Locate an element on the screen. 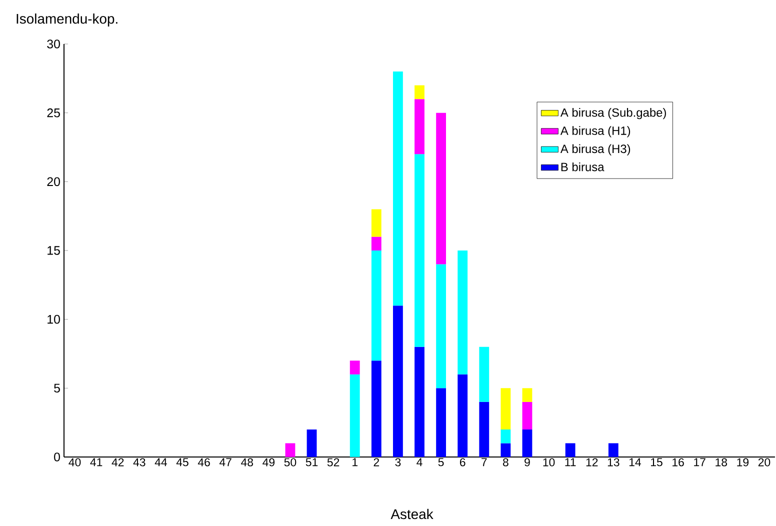 The image size is (776, 526). x-tick-label: 46 is located at coordinates (204, 462).